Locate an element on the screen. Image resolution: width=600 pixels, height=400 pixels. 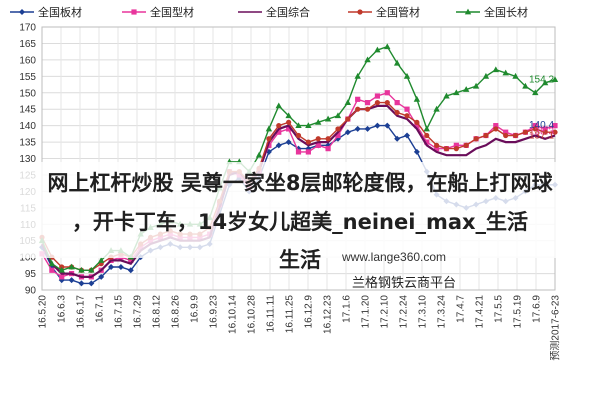
y-tick-label: 95 is located at coordinates (31, 274).